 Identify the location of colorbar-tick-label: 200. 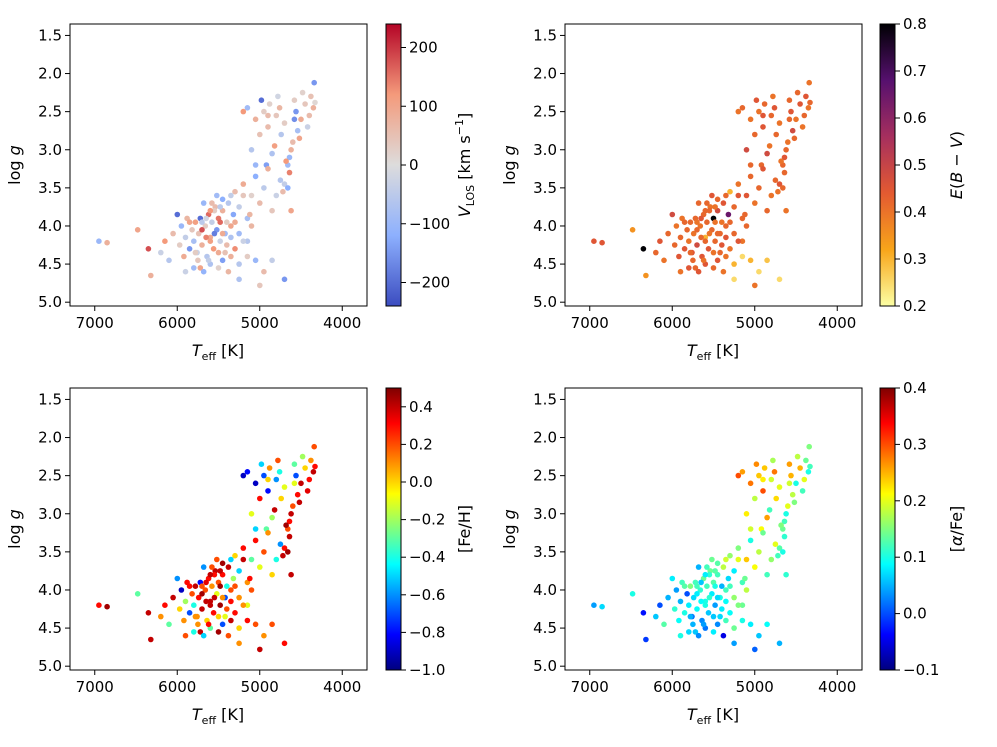
(423, 48).